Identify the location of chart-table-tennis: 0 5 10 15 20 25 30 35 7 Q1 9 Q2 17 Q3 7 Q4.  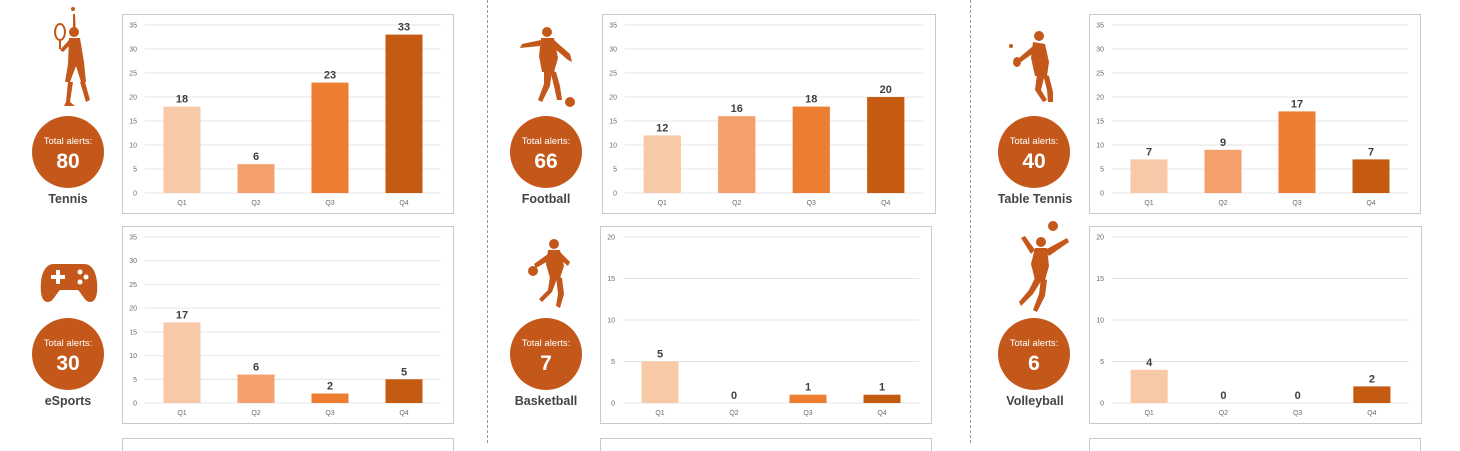
(1255, 114).